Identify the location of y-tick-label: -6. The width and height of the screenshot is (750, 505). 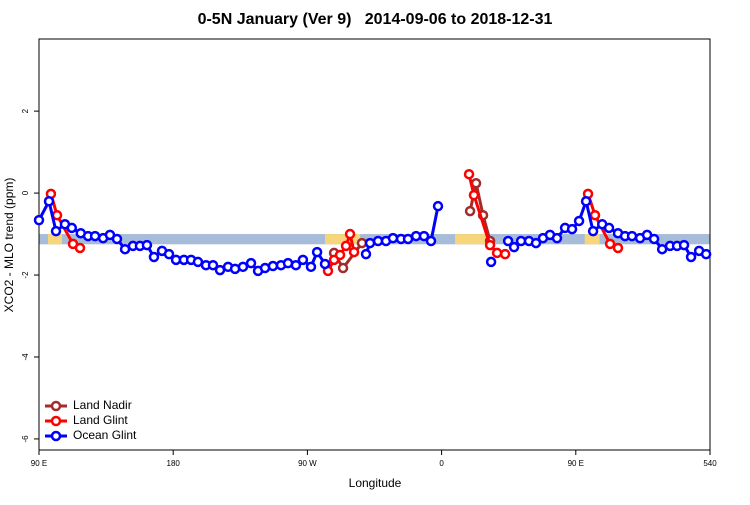
(25, 439).